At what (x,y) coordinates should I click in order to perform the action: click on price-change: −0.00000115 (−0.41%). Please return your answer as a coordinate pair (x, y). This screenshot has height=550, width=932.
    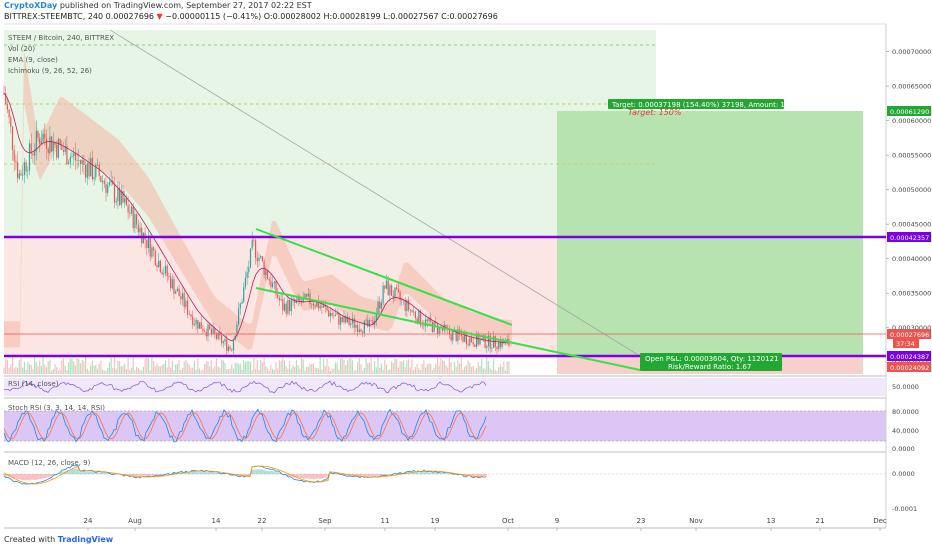
    Looking at the image, I should click on (213, 16).